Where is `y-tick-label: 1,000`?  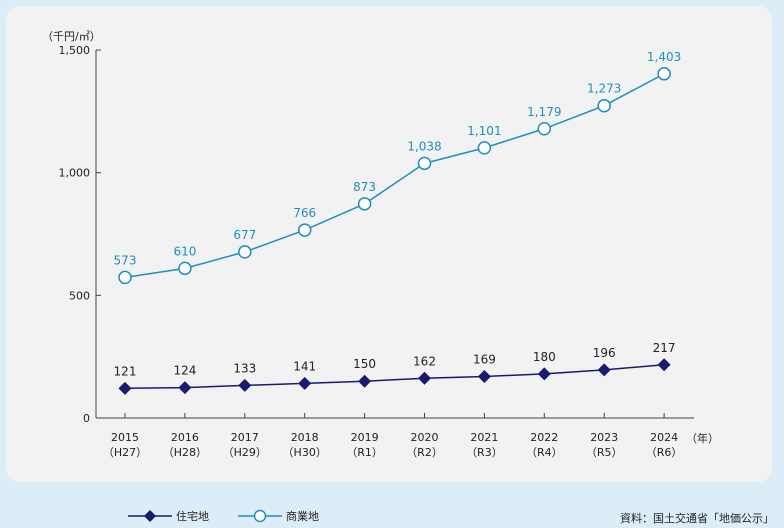 y-tick-label: 1,000 is located at coordinates (75, 173).